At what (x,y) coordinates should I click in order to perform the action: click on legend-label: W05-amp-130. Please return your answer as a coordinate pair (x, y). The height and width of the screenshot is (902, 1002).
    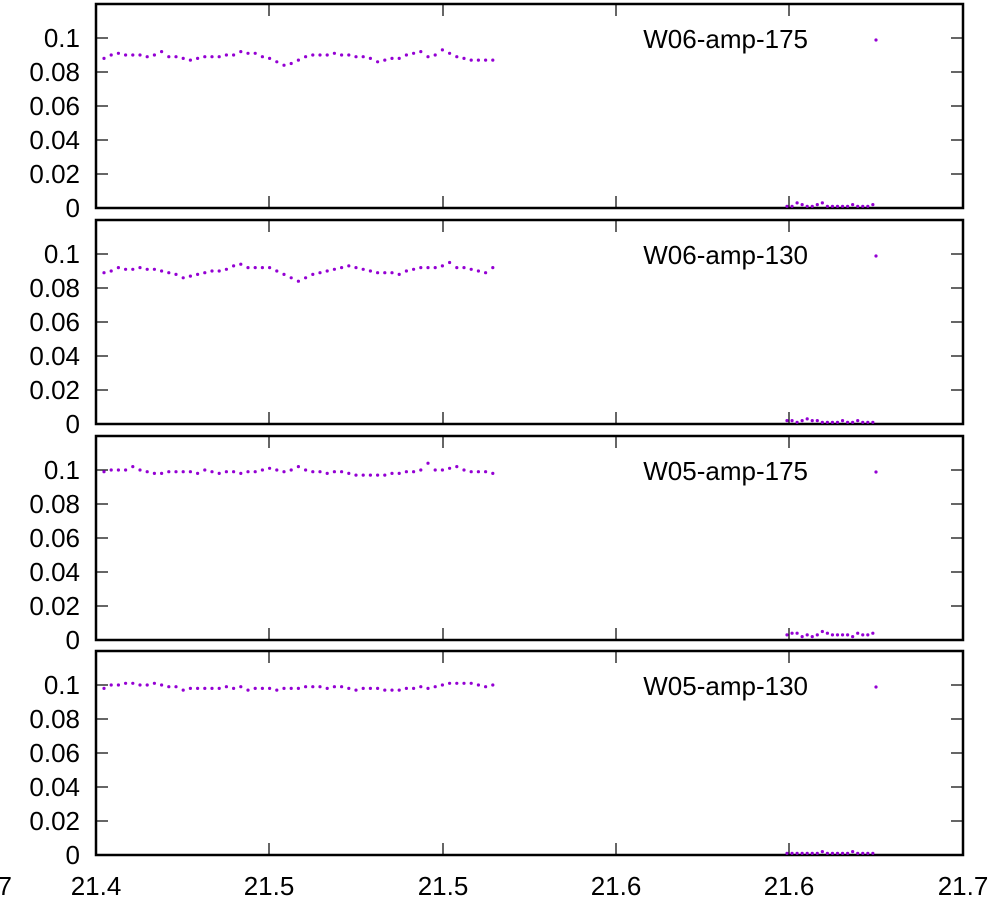
    Looking at the image, I should click on (725, 686).